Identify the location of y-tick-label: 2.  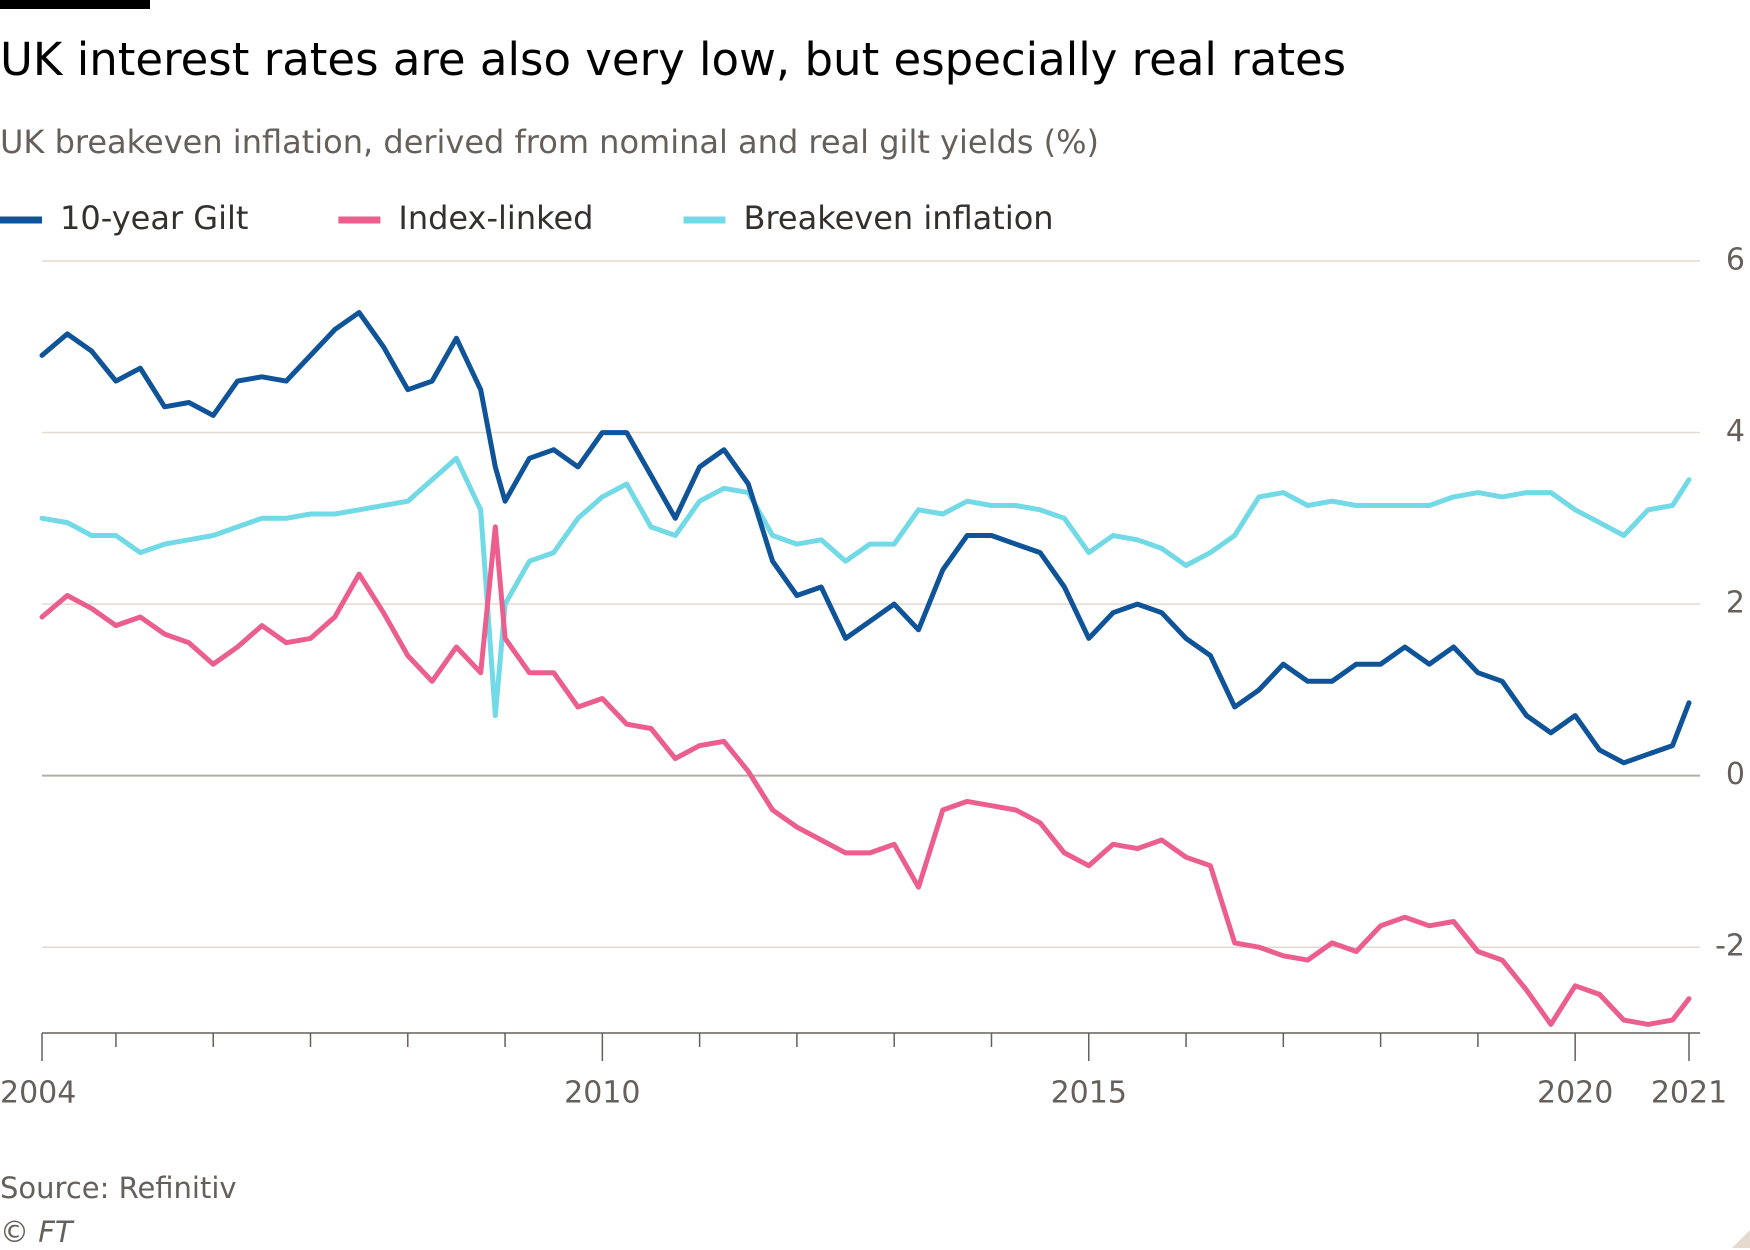
(1735, 603).